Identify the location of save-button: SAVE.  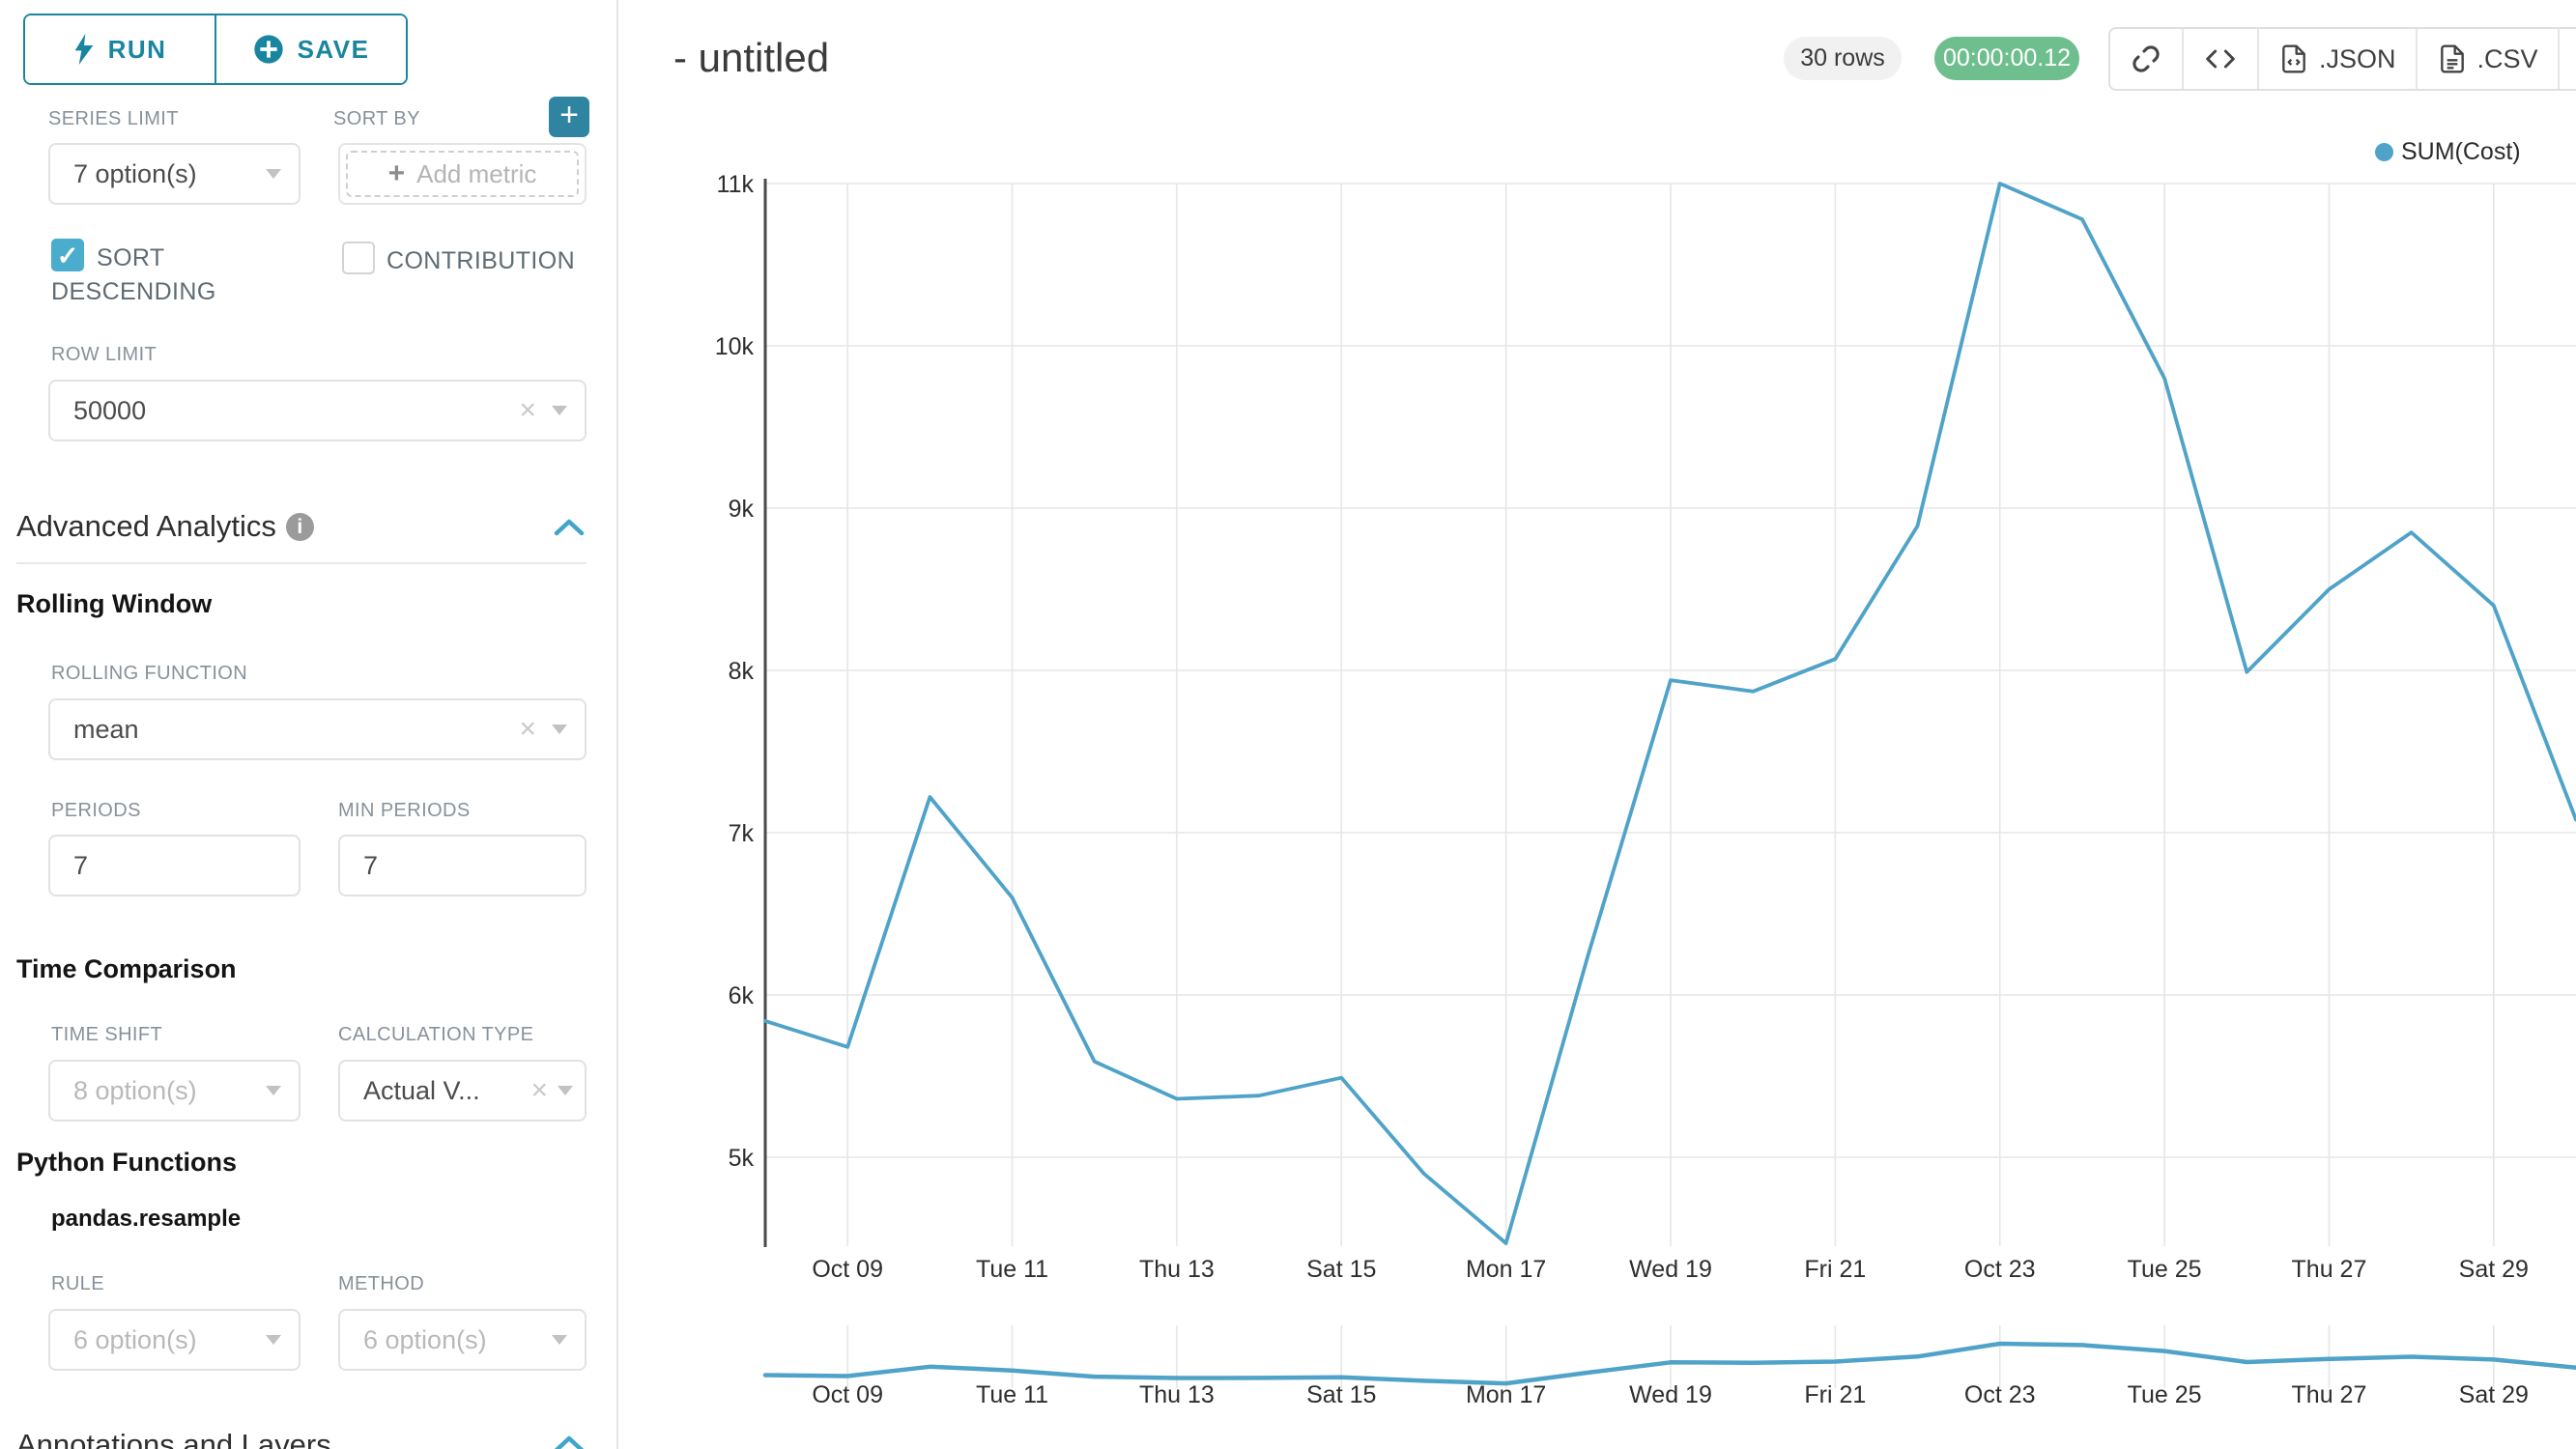
(311, 49).